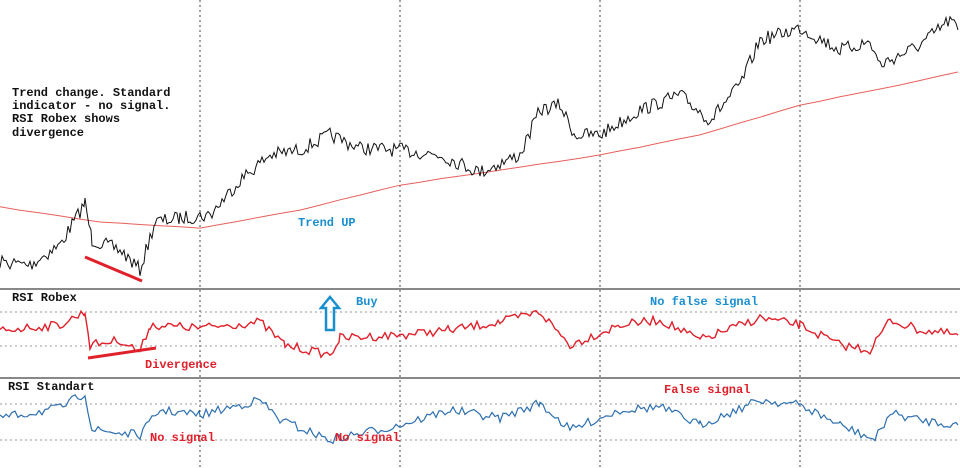 This screenshot has width=960, height=468. Describe the element at coordinates (367, 302) in the screenshot. I see `annotation: Buy` at that location.